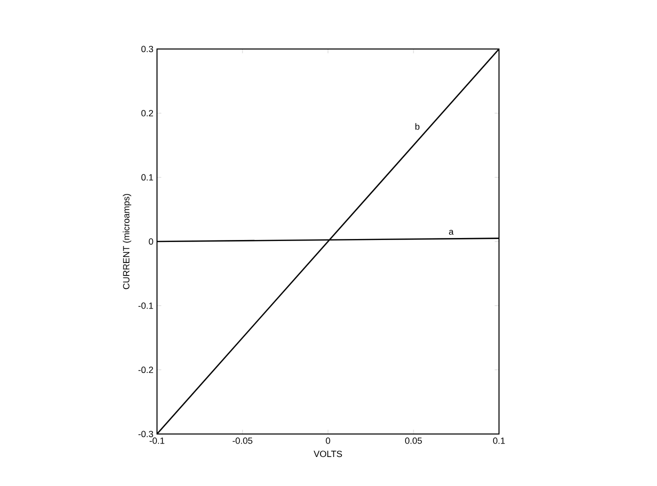 The image size is (657, 486). What do you see at coordinates (146, 305) in the screenshot?
I see `y-tick-label: -0.1` at bounding box center [146, 305].